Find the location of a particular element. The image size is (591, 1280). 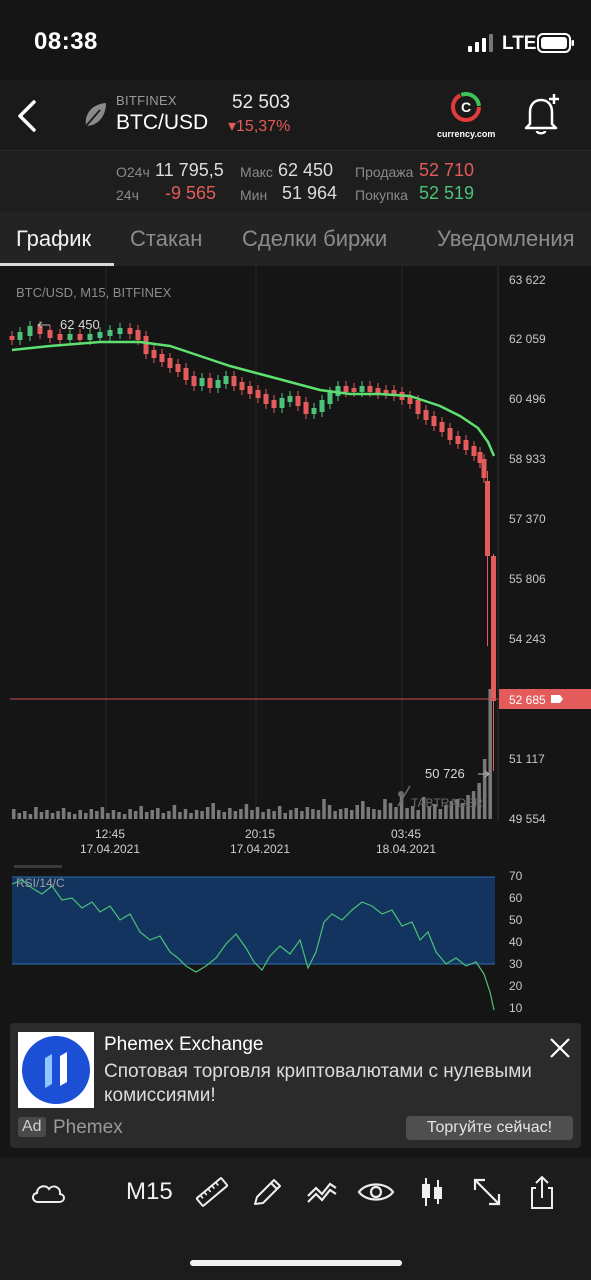

svg-text: C is located at coordinates (466, 107).